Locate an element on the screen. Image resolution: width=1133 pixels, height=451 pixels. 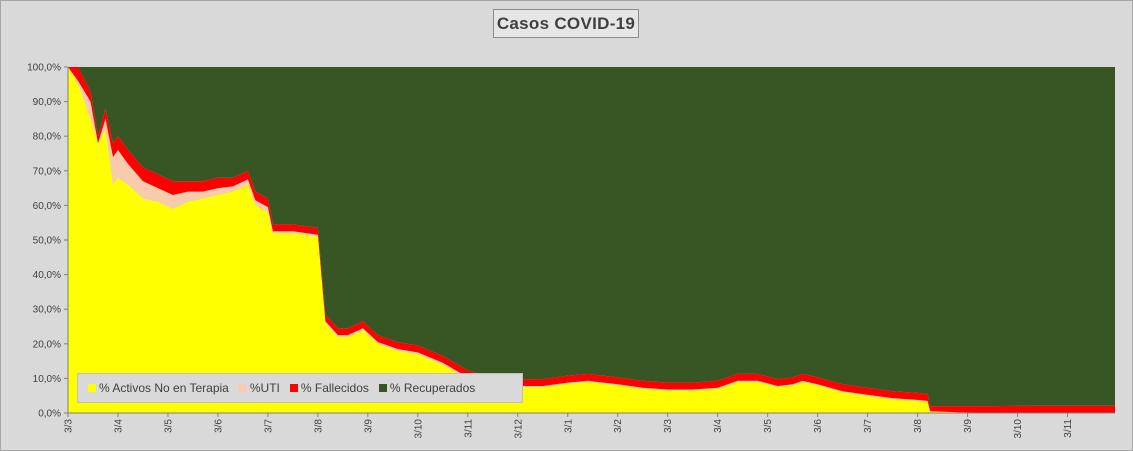
y-tick-label: 90,0% is located at coordinates (47, 102).